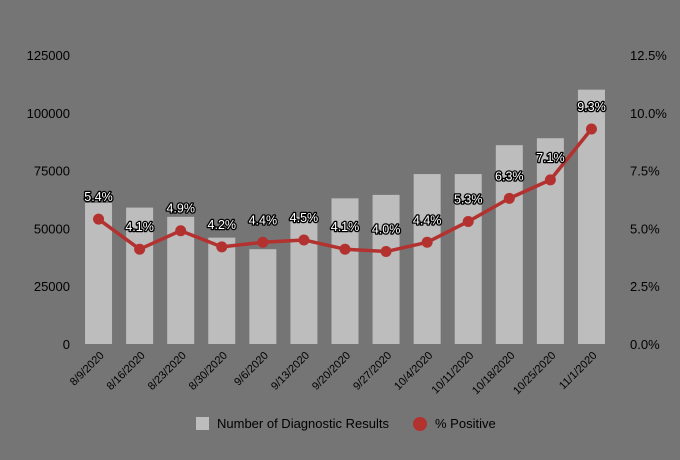 The image size is (680, 460). I want to click on legend-label-line: % Positive, so click(465, 423).